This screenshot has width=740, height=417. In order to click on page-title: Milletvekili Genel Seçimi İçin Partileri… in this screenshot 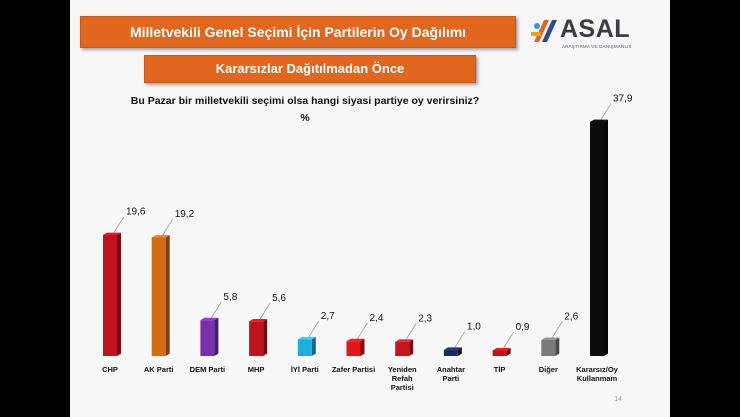, I will do `click(298, 32)`.